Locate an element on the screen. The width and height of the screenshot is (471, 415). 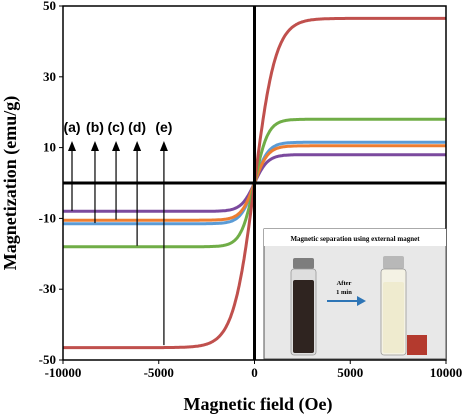
x-axis-title: Magnetic field (Oe) is located at coordinates (258, 404).